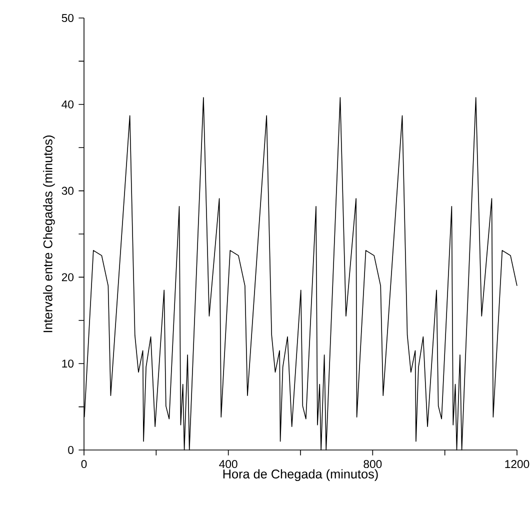 This screenshot has width=532, height=507. What do you see at coordinates (71, 450) in the screenshot?
I see `y-tick-label: 0` at bounding box center [71, 450].